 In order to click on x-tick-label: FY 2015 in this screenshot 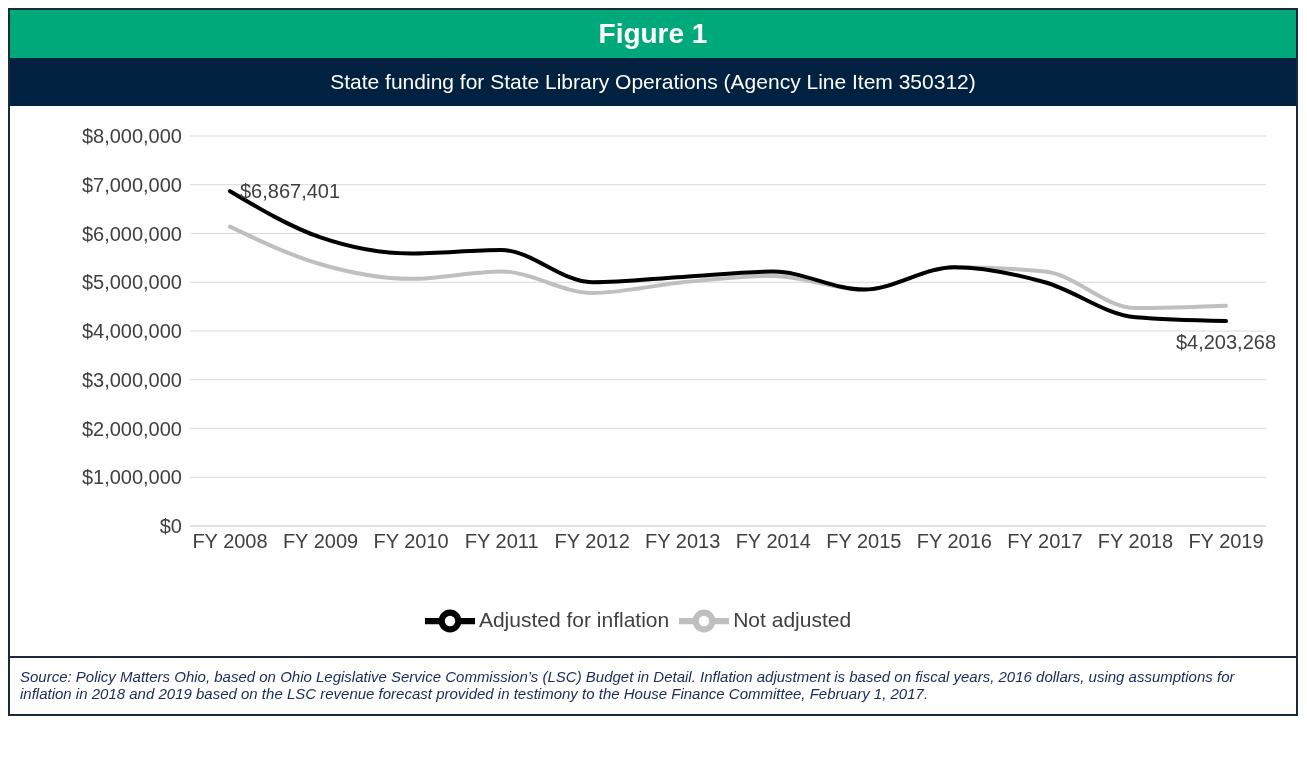, I will do `click(864, 541)`.